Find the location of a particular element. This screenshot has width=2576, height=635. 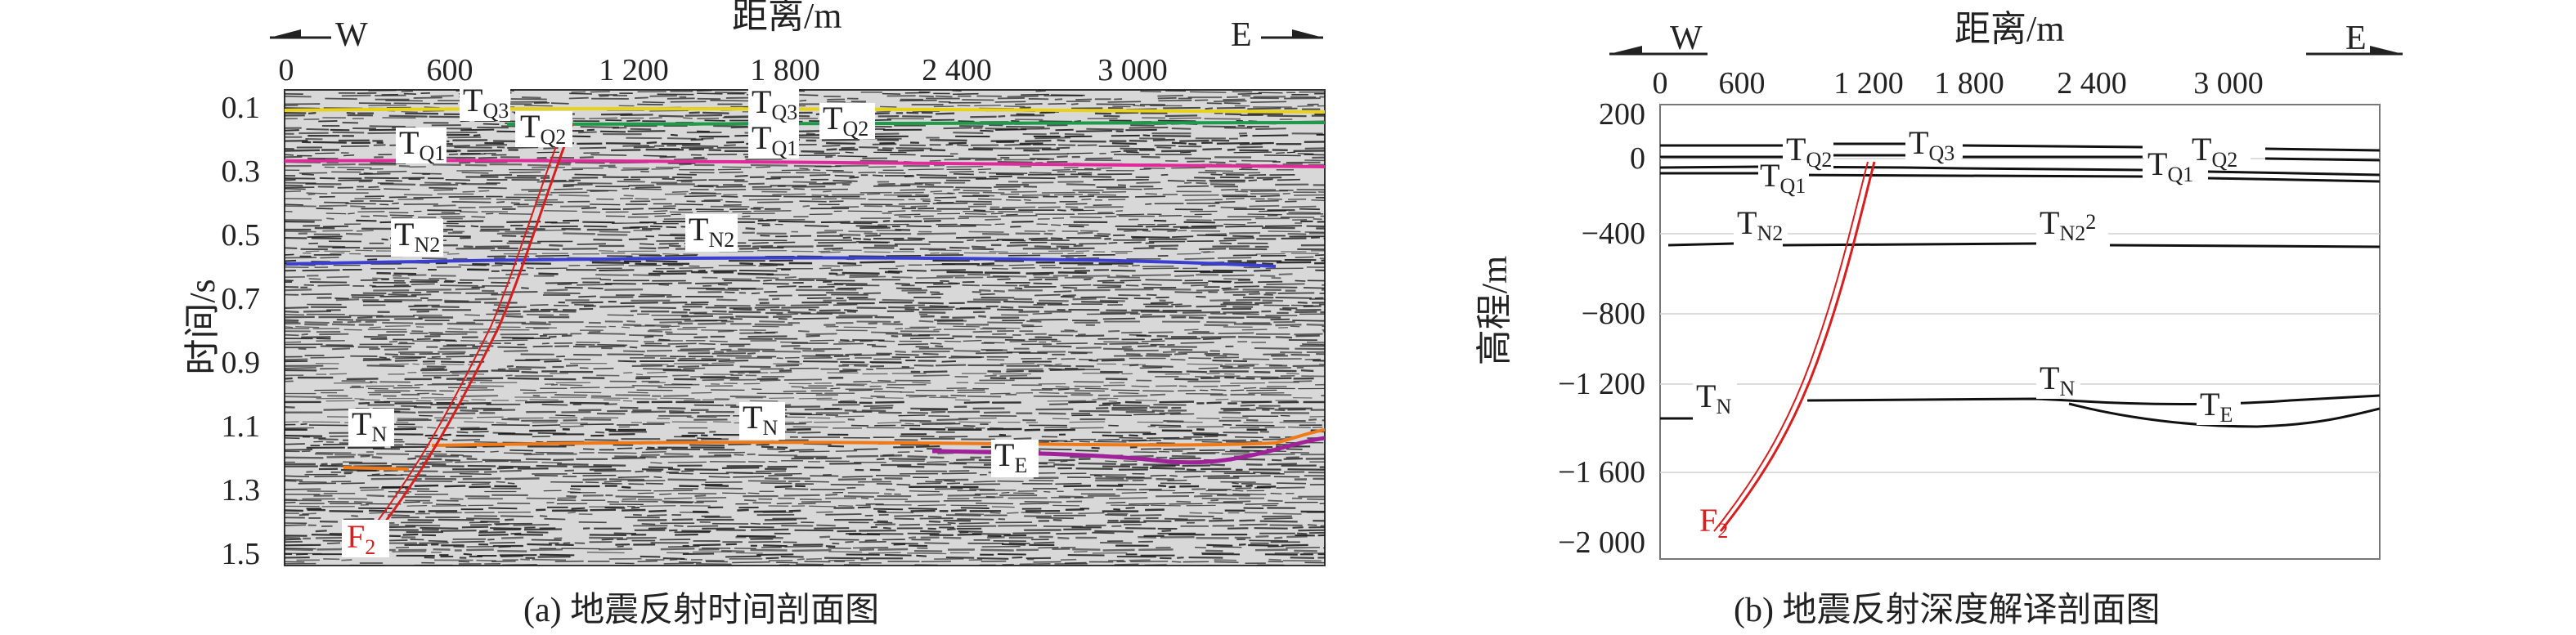

horizon-tq3-line is located at coordinates (2020, 147).